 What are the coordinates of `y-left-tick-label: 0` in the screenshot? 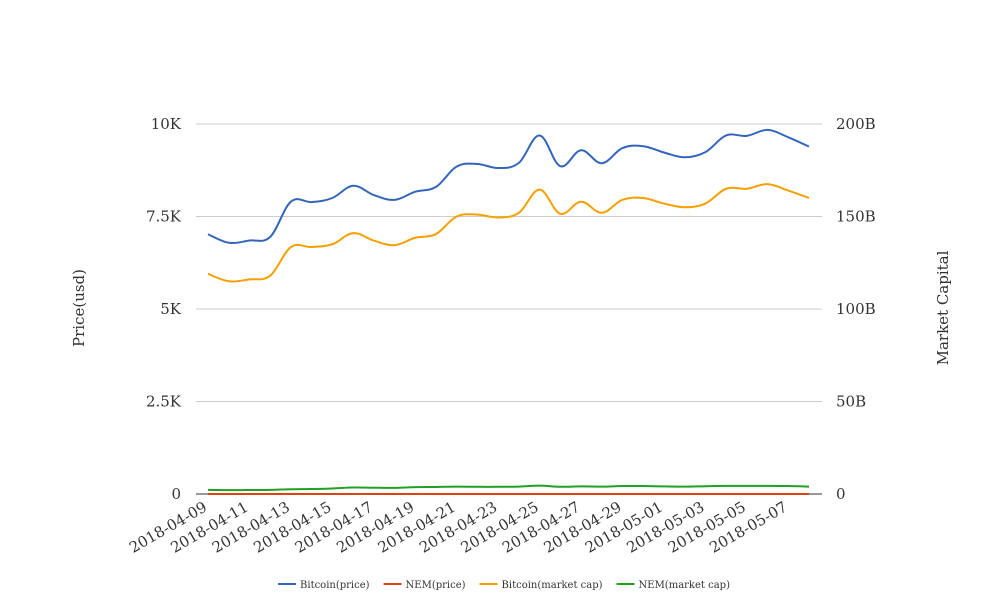 It's located at (176, 494).